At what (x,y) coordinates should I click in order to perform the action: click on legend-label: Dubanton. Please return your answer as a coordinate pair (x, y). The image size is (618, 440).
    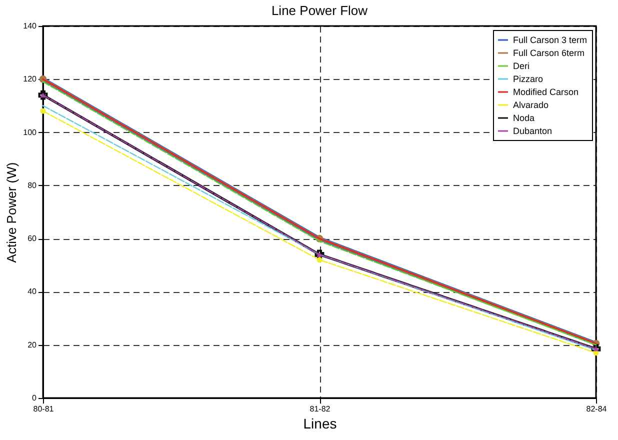
    Looking at the image, I should click on (532, 131).